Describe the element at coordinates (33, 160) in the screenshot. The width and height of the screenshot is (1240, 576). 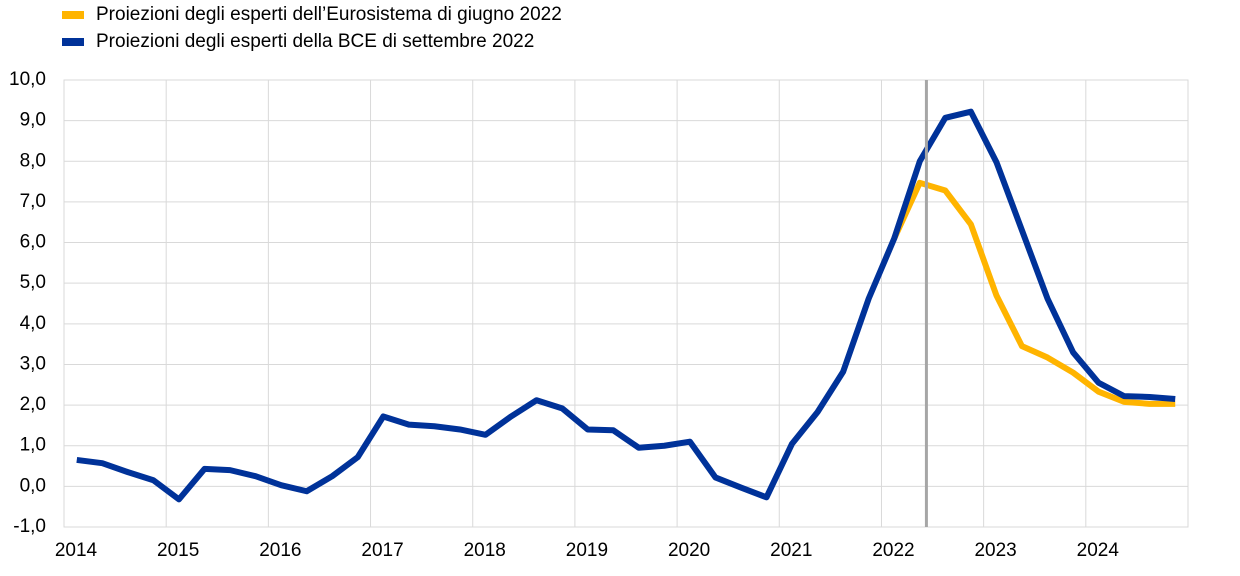
I see `y-tick-label: 8,0` at that location.